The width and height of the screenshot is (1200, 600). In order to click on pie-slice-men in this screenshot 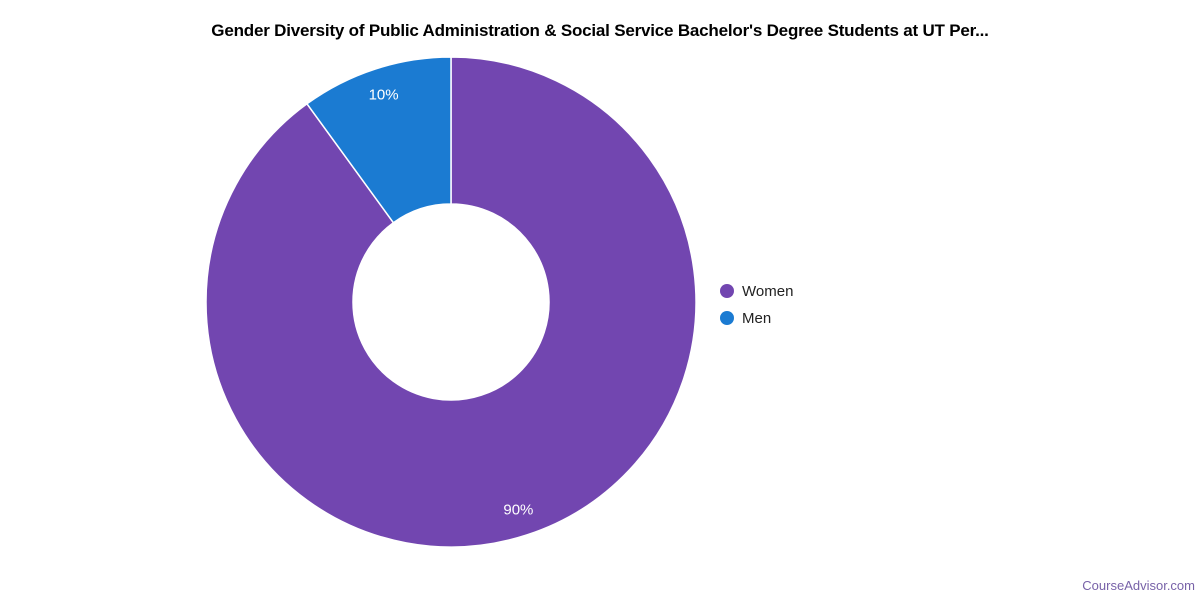, I will do `click(379, 140)`.